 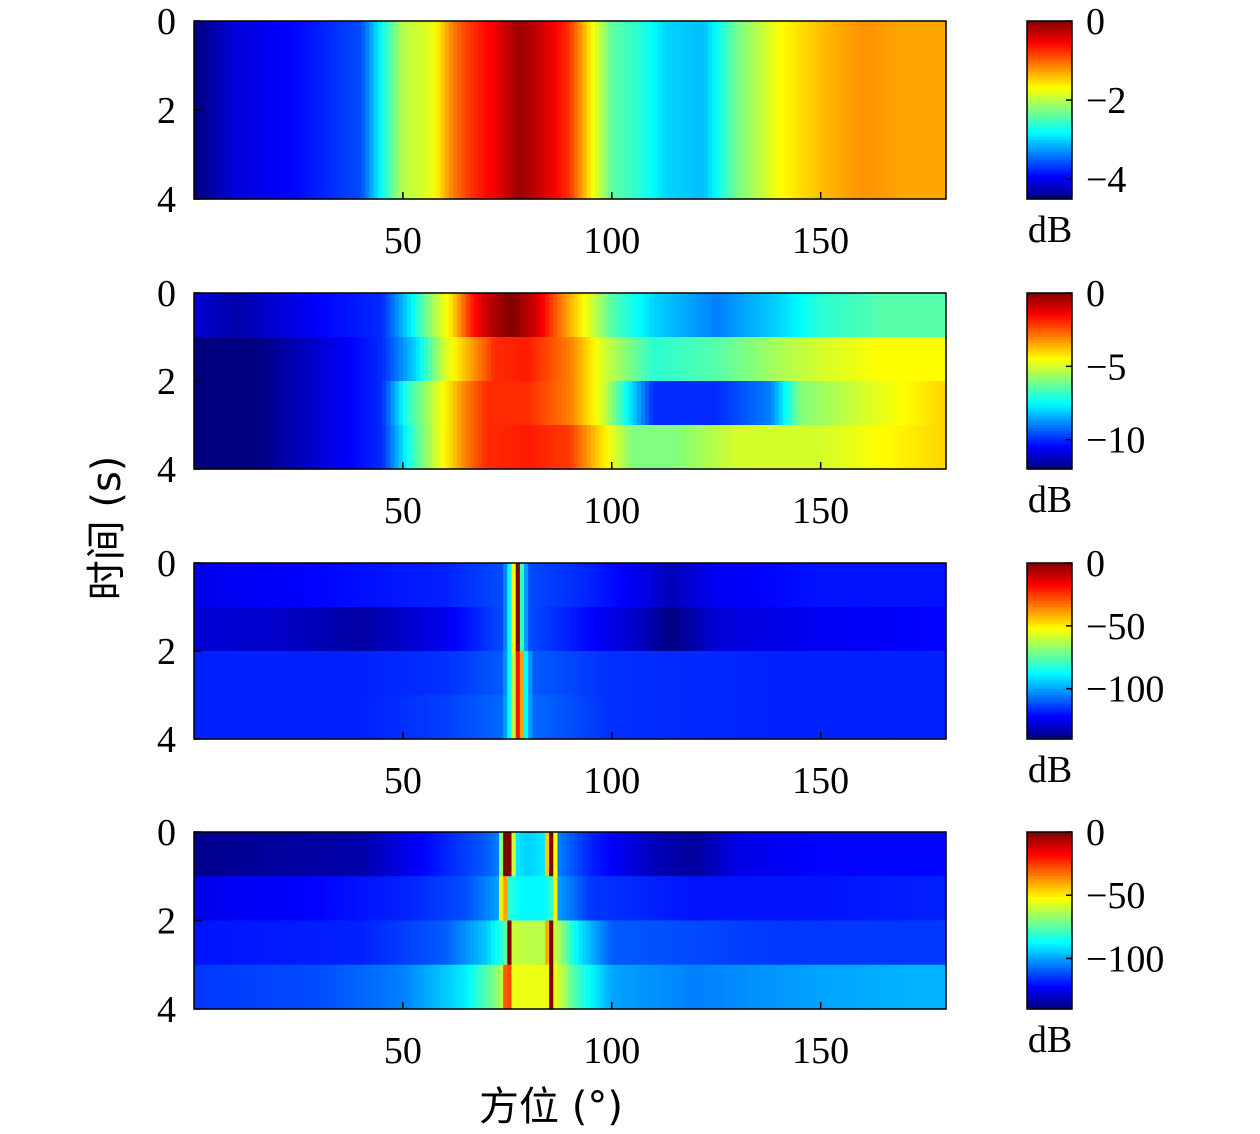 What do you see at coordinates (1049, 381) in the screenshot?
I see `colorbar-frame` at bounding box center [1049, 381].